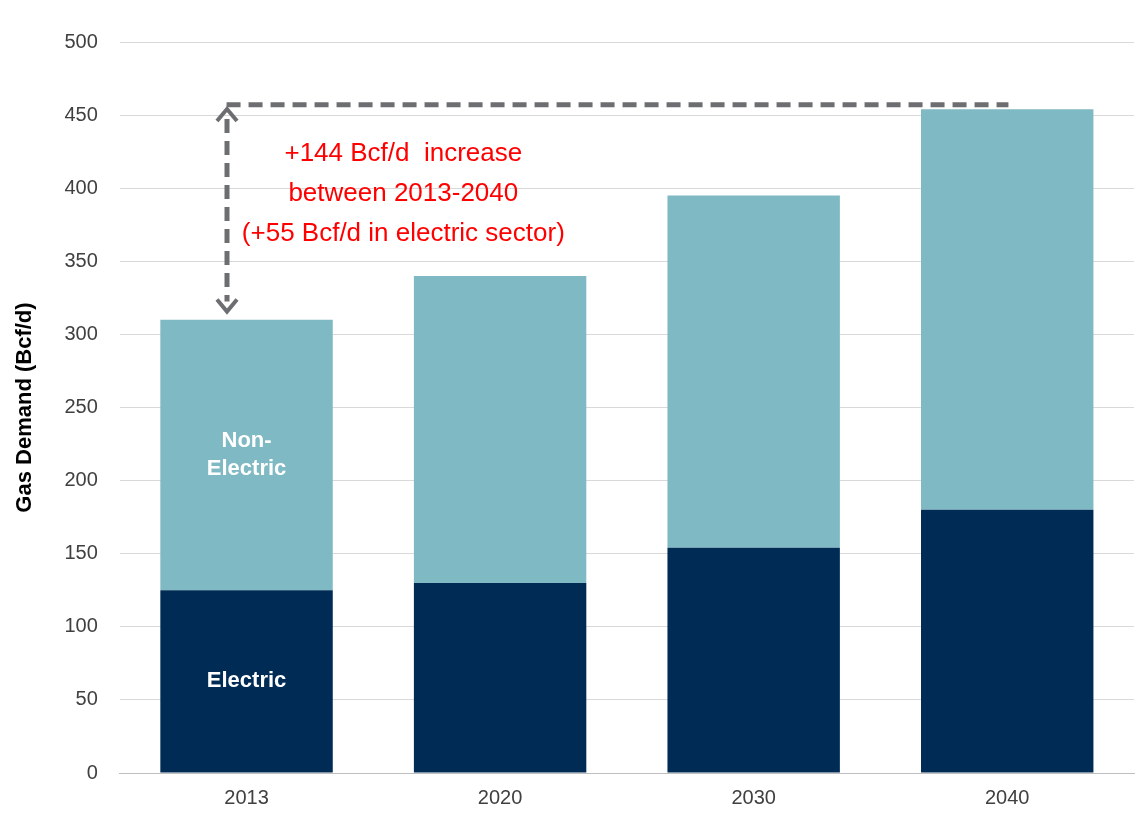  I want to click on y-tick-label: 500, so click(81, 40).